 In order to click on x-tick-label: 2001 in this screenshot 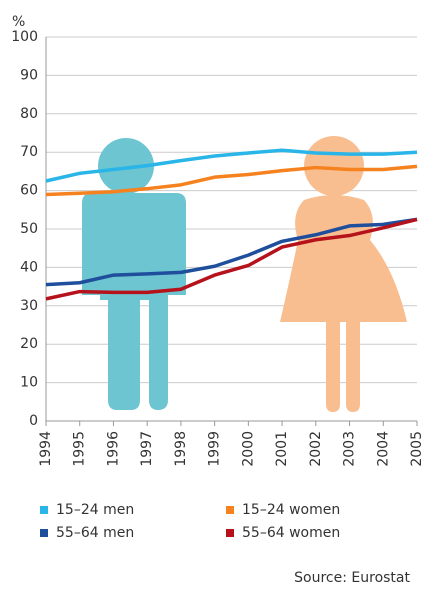, I will do `click(282, 449)`.